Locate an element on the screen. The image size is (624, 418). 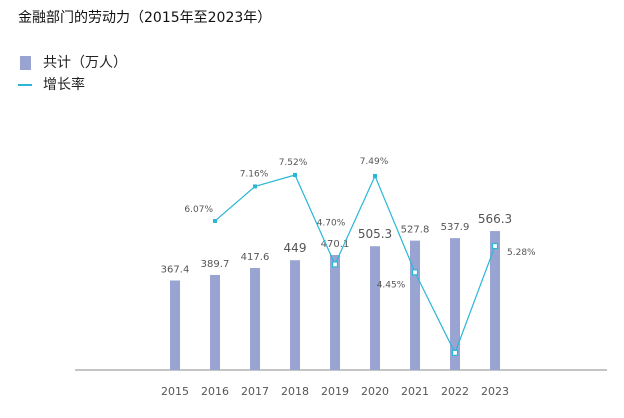
legend-bar-swatch is located at coordinates (25, 63).